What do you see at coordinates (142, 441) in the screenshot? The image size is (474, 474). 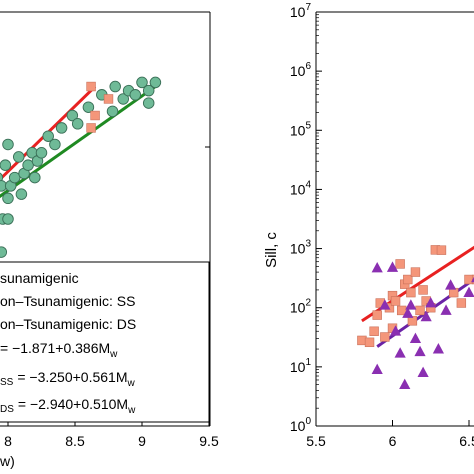 I see `left-xtick-label: 9` at bounding box center [142, 441].